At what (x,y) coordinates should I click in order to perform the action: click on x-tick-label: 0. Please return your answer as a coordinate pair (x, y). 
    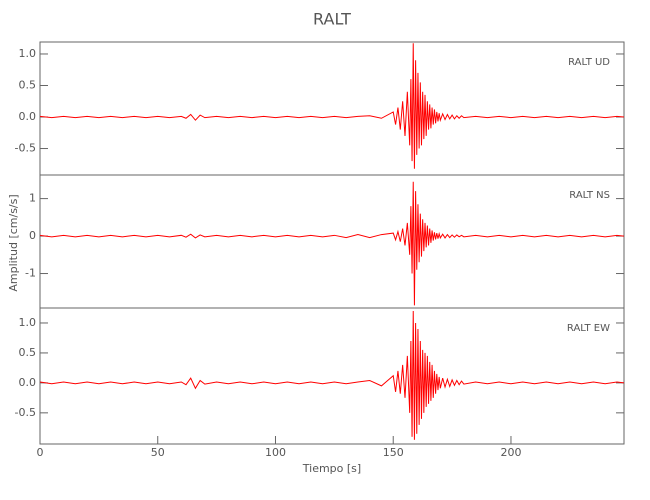
    Looking at the image, I should click on (40, 452).